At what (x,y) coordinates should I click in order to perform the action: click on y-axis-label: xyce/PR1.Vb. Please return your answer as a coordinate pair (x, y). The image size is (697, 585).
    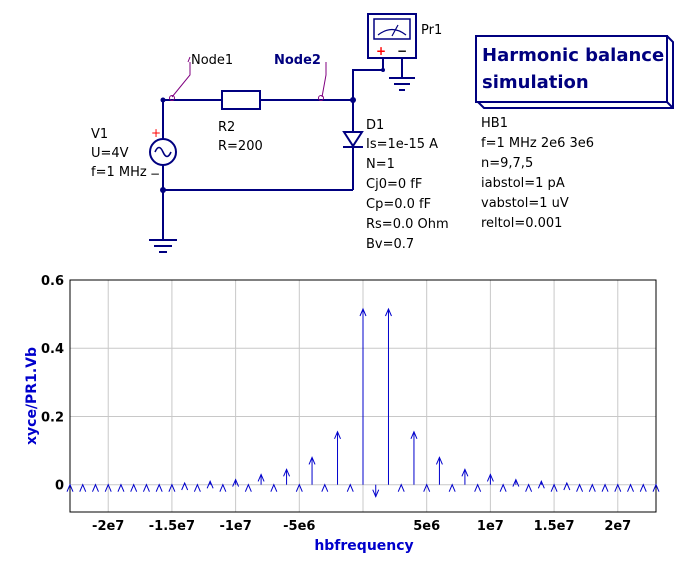
    Looking at the image, I should click on (32, 396).